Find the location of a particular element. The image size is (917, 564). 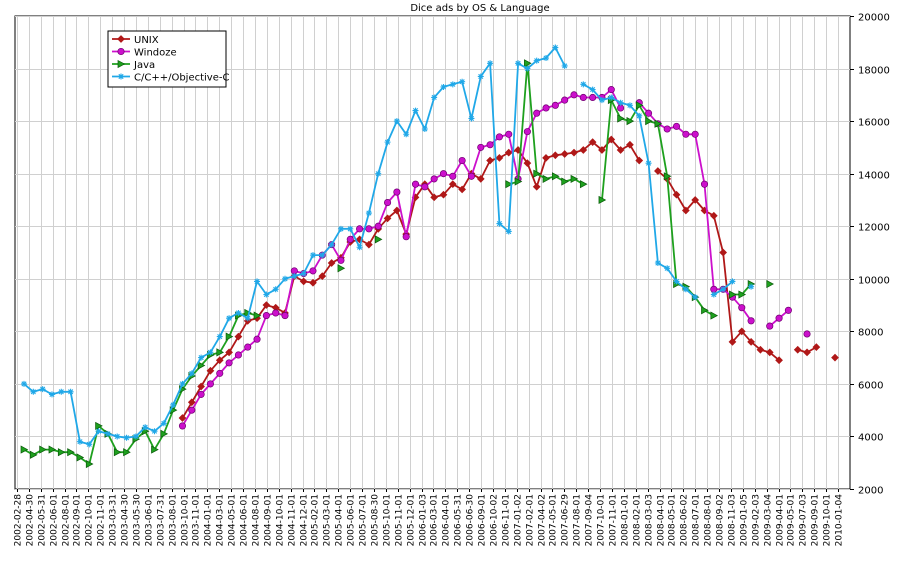

x-tick-label: 2008-03-03 is located at coordinates (650, 520).